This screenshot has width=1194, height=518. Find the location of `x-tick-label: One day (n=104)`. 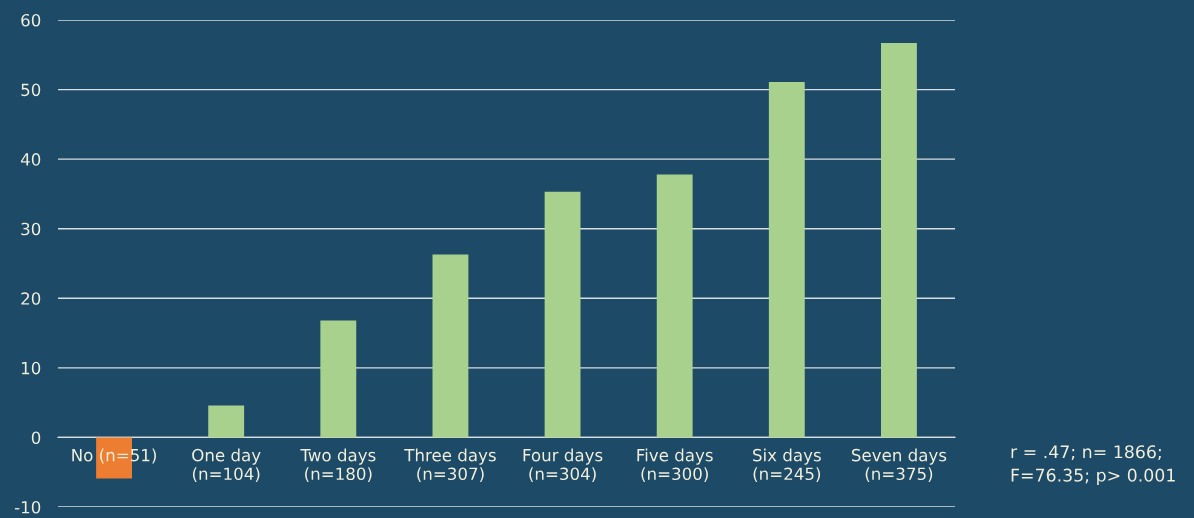

x-tick-label: One day (n=104) is located at coordinates (226, 465).